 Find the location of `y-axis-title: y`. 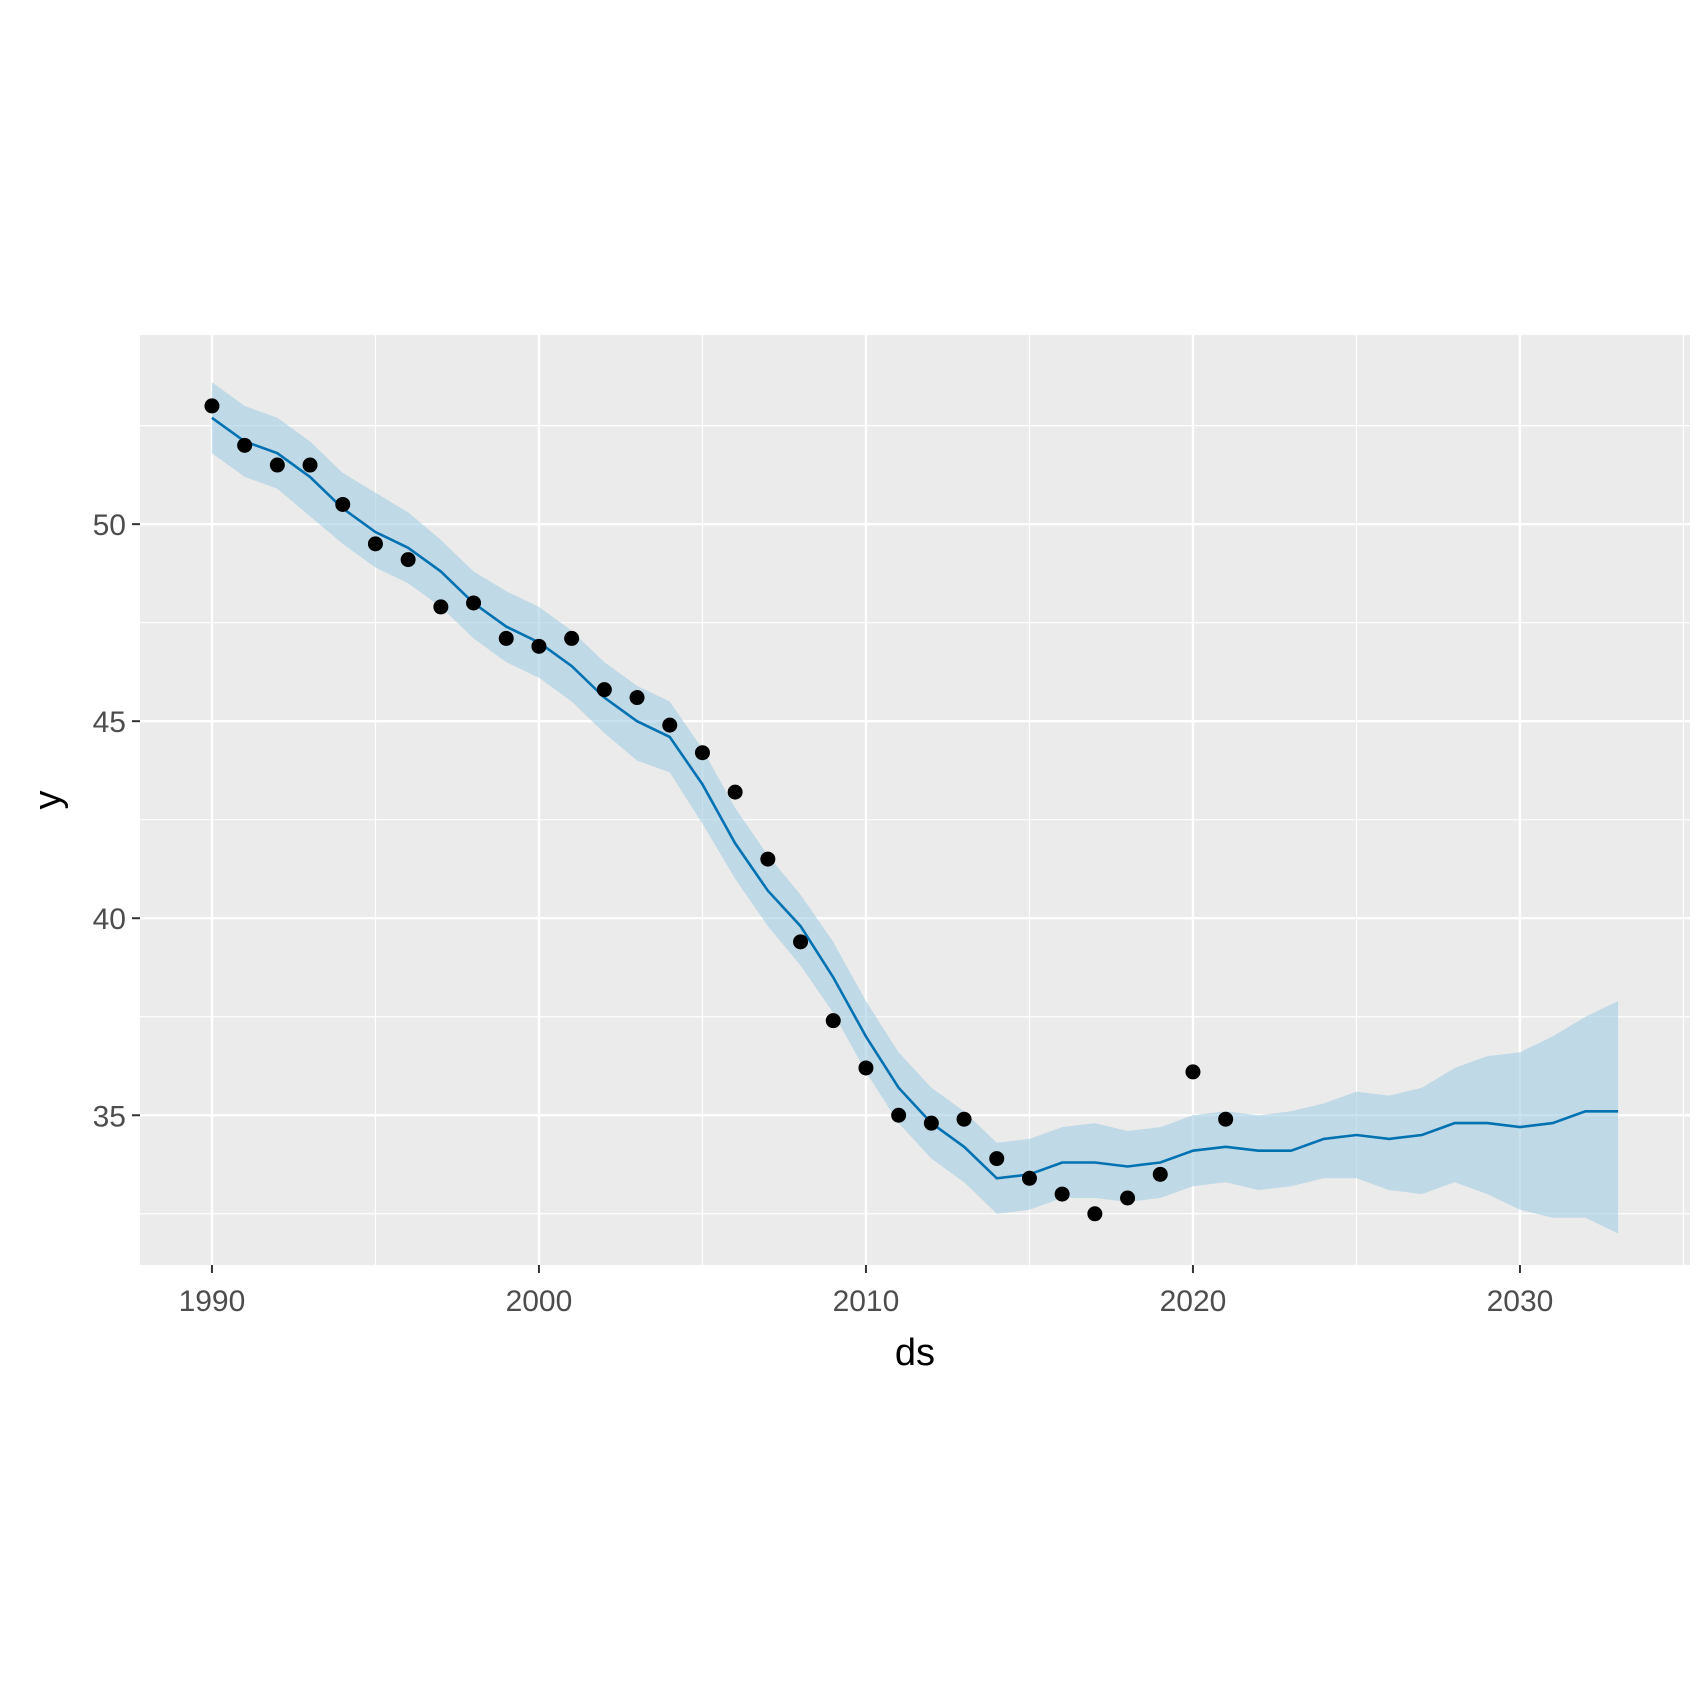

y-axis-title: y is located at coordinates (48, 800).